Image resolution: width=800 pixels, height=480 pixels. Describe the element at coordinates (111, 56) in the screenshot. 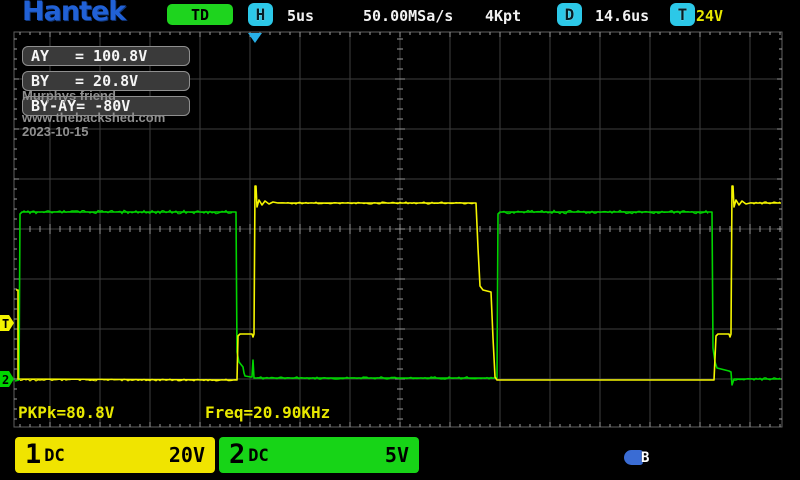

I see `cursor-measure-ay-value: = 100.8V` at that location.